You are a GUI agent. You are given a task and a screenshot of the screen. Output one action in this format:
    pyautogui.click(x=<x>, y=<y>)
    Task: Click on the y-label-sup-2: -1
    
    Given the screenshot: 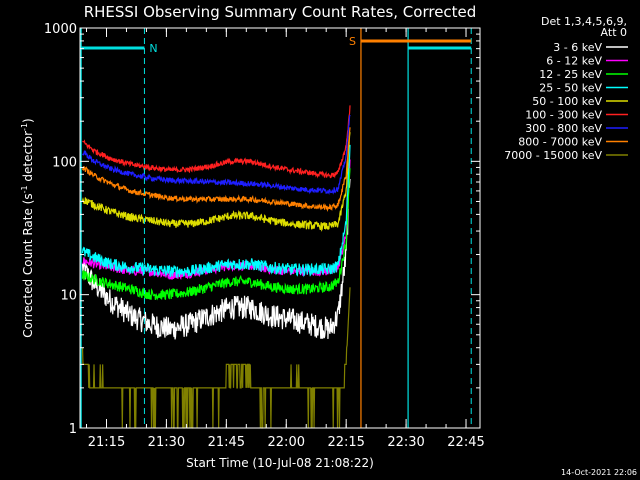 What is the action you would take?
    pyautogui.click(x=24, y=127)
    